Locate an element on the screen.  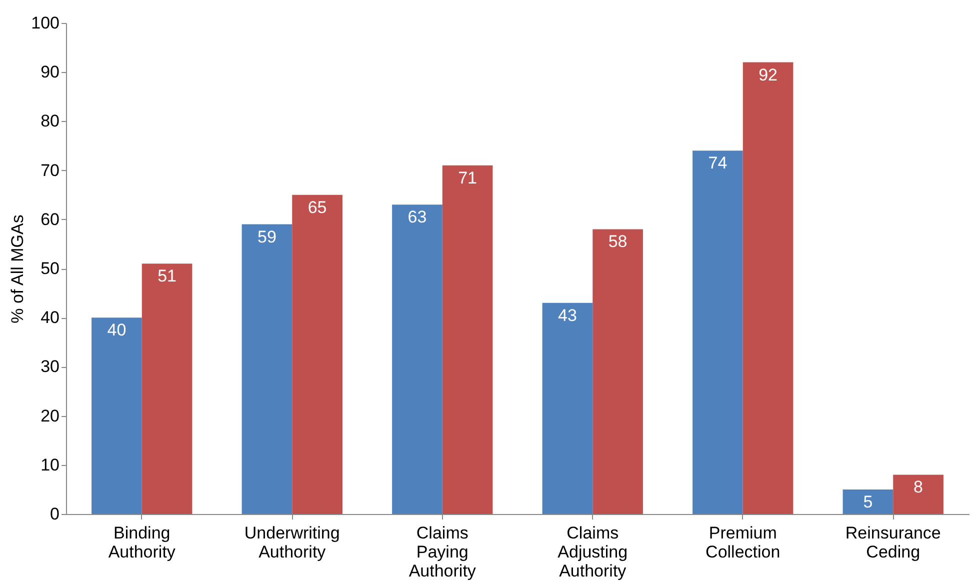
data-label: 5 is located at coordinates (868, 502).